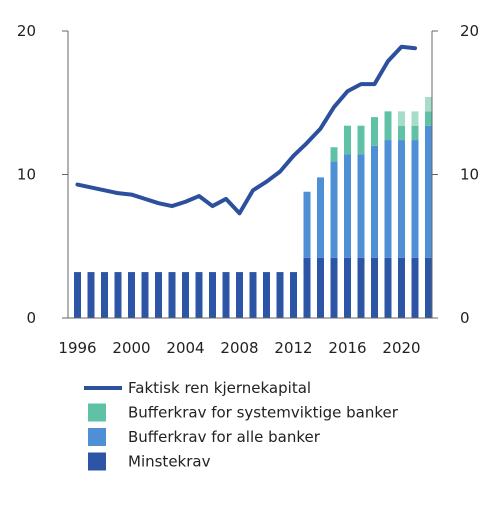 This screenshot has height=506, width=500. Describe the element at coordinates (374, 201) in the screenshot. I see `bar-2018-s1` at that location.